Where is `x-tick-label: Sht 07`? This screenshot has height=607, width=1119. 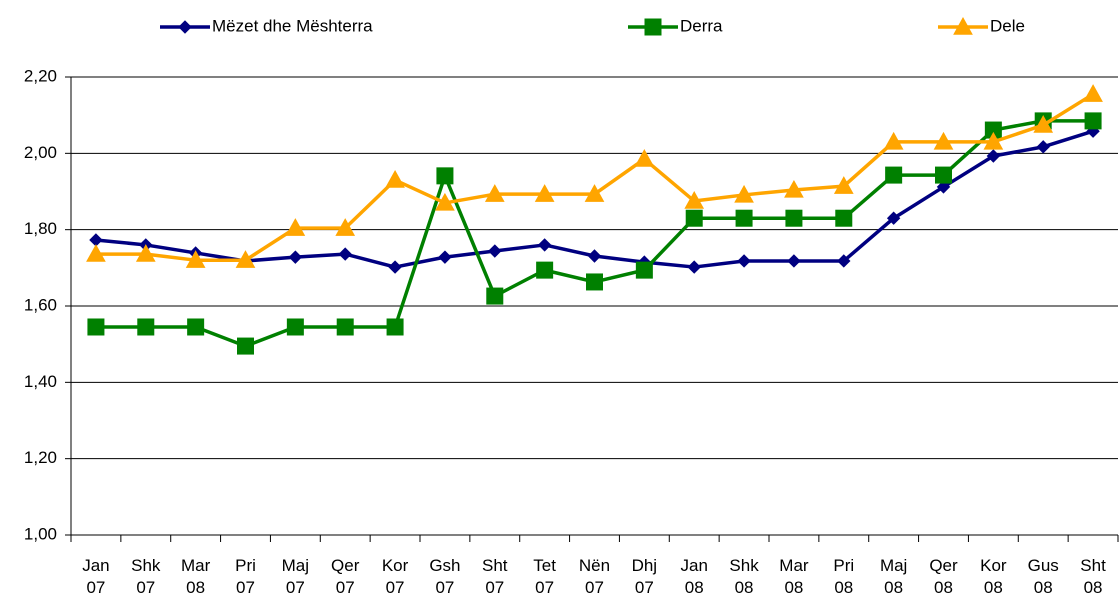
x-tick-label: Sht 07 is located at coordinates (495, 576).